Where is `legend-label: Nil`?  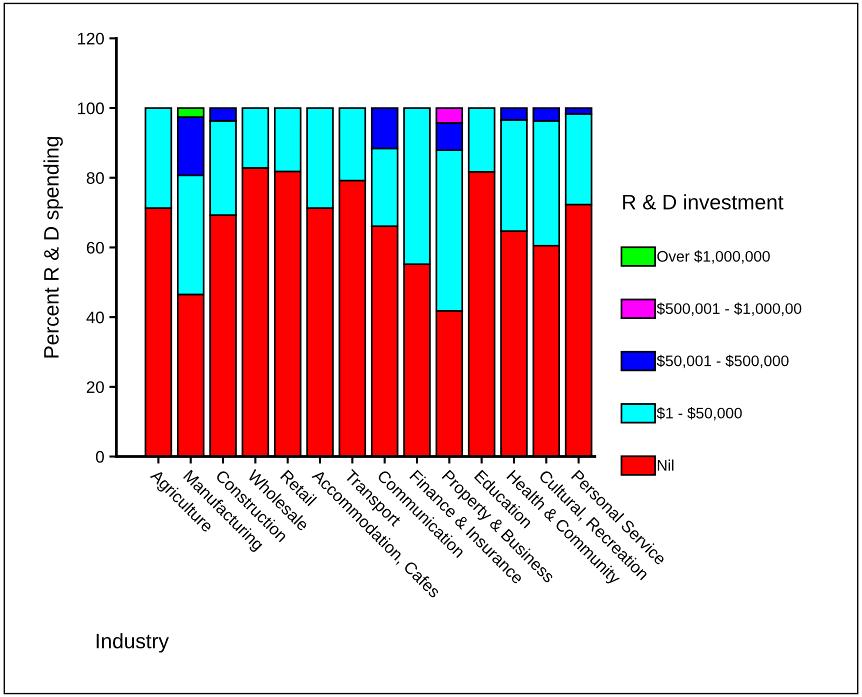 legend-label: Nil is located at coordinates (666, 465).